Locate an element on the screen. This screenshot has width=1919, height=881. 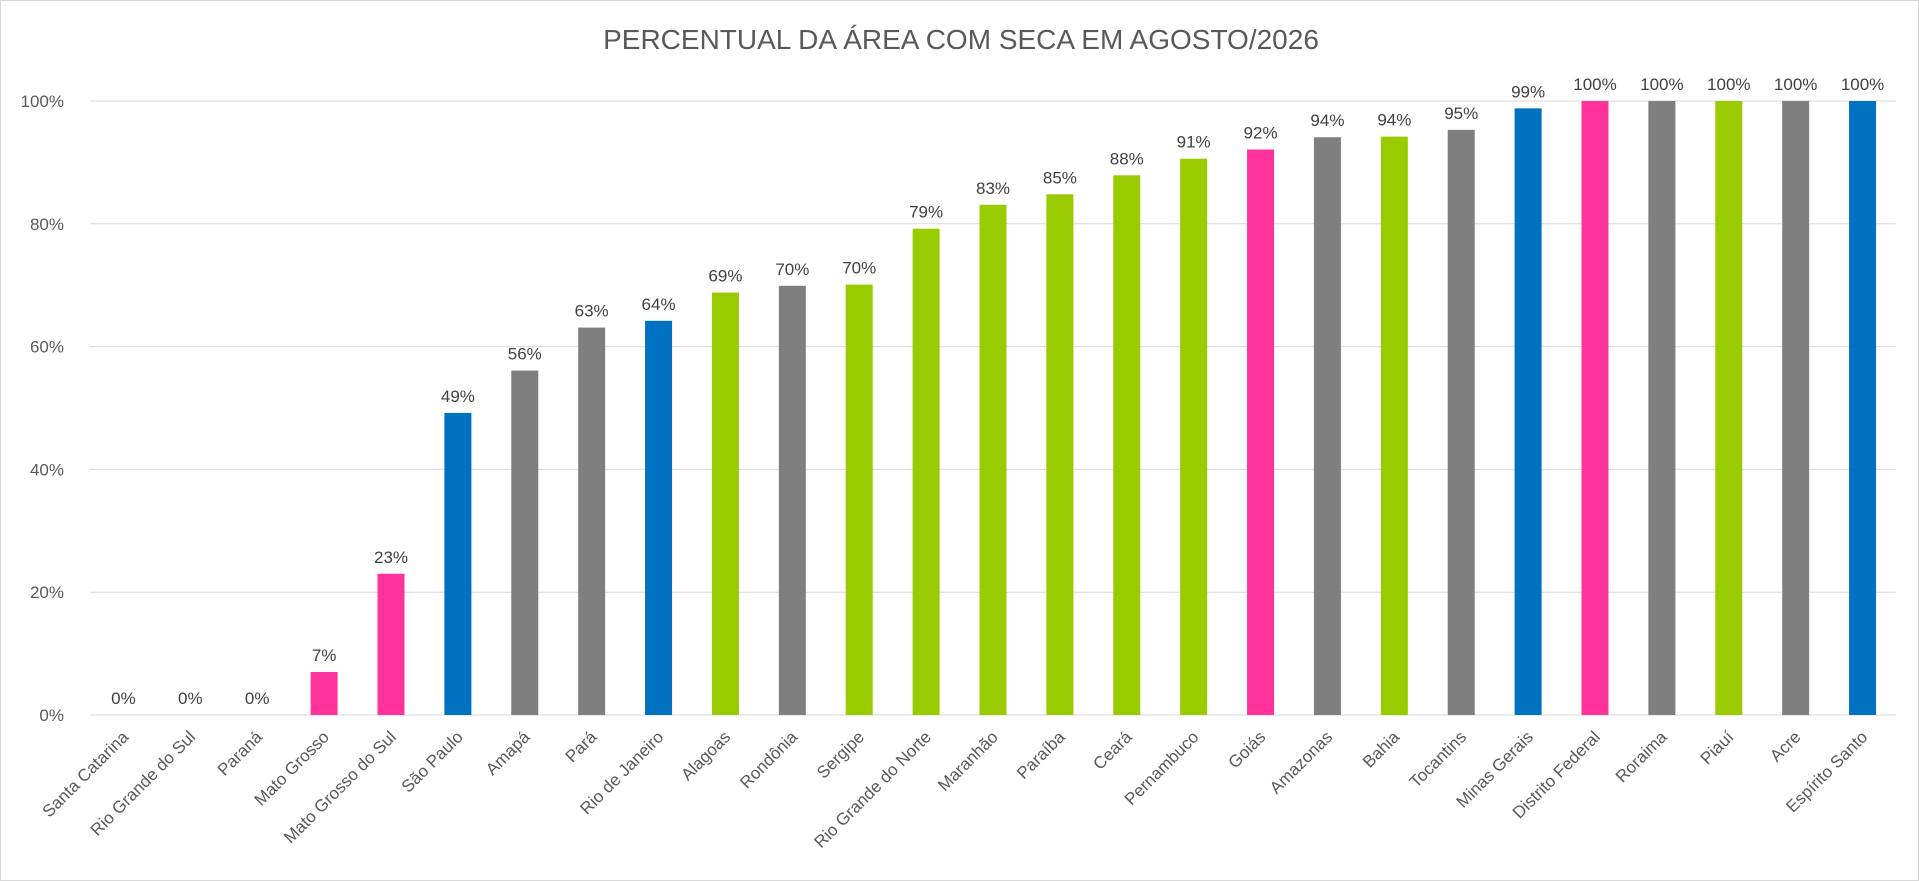
category-label: Alagoas is located at coordinates (705, 755).